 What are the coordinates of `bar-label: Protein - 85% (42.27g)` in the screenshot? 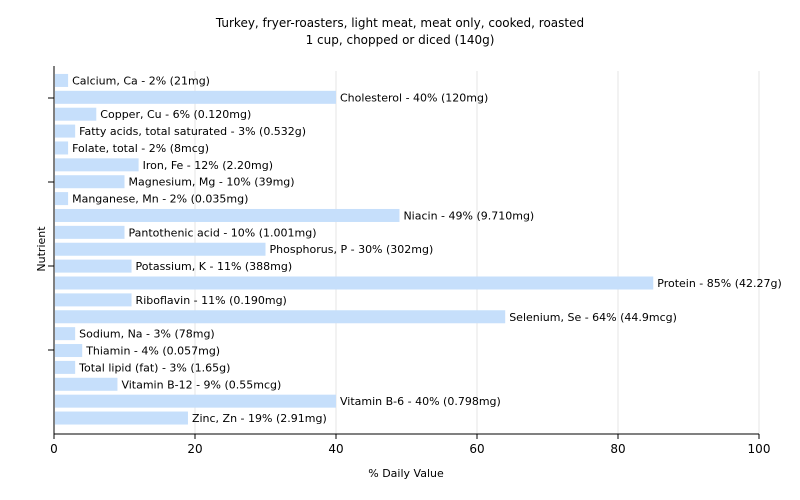 It's located at (719, 283).